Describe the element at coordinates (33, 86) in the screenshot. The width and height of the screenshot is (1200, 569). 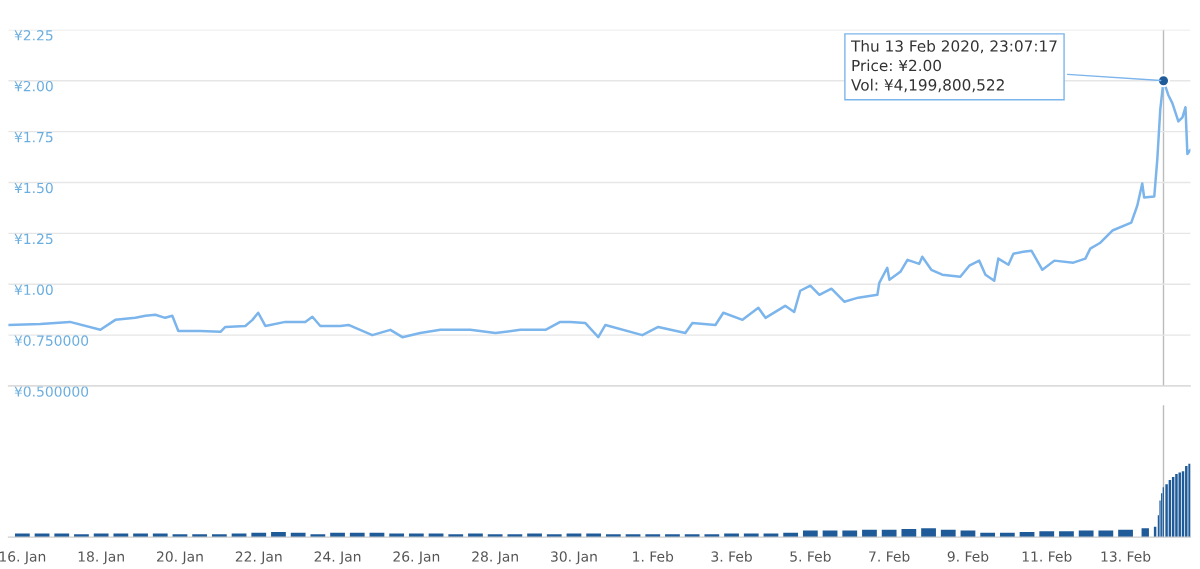
I see `y-tick-label: ¥2.00` at that location.